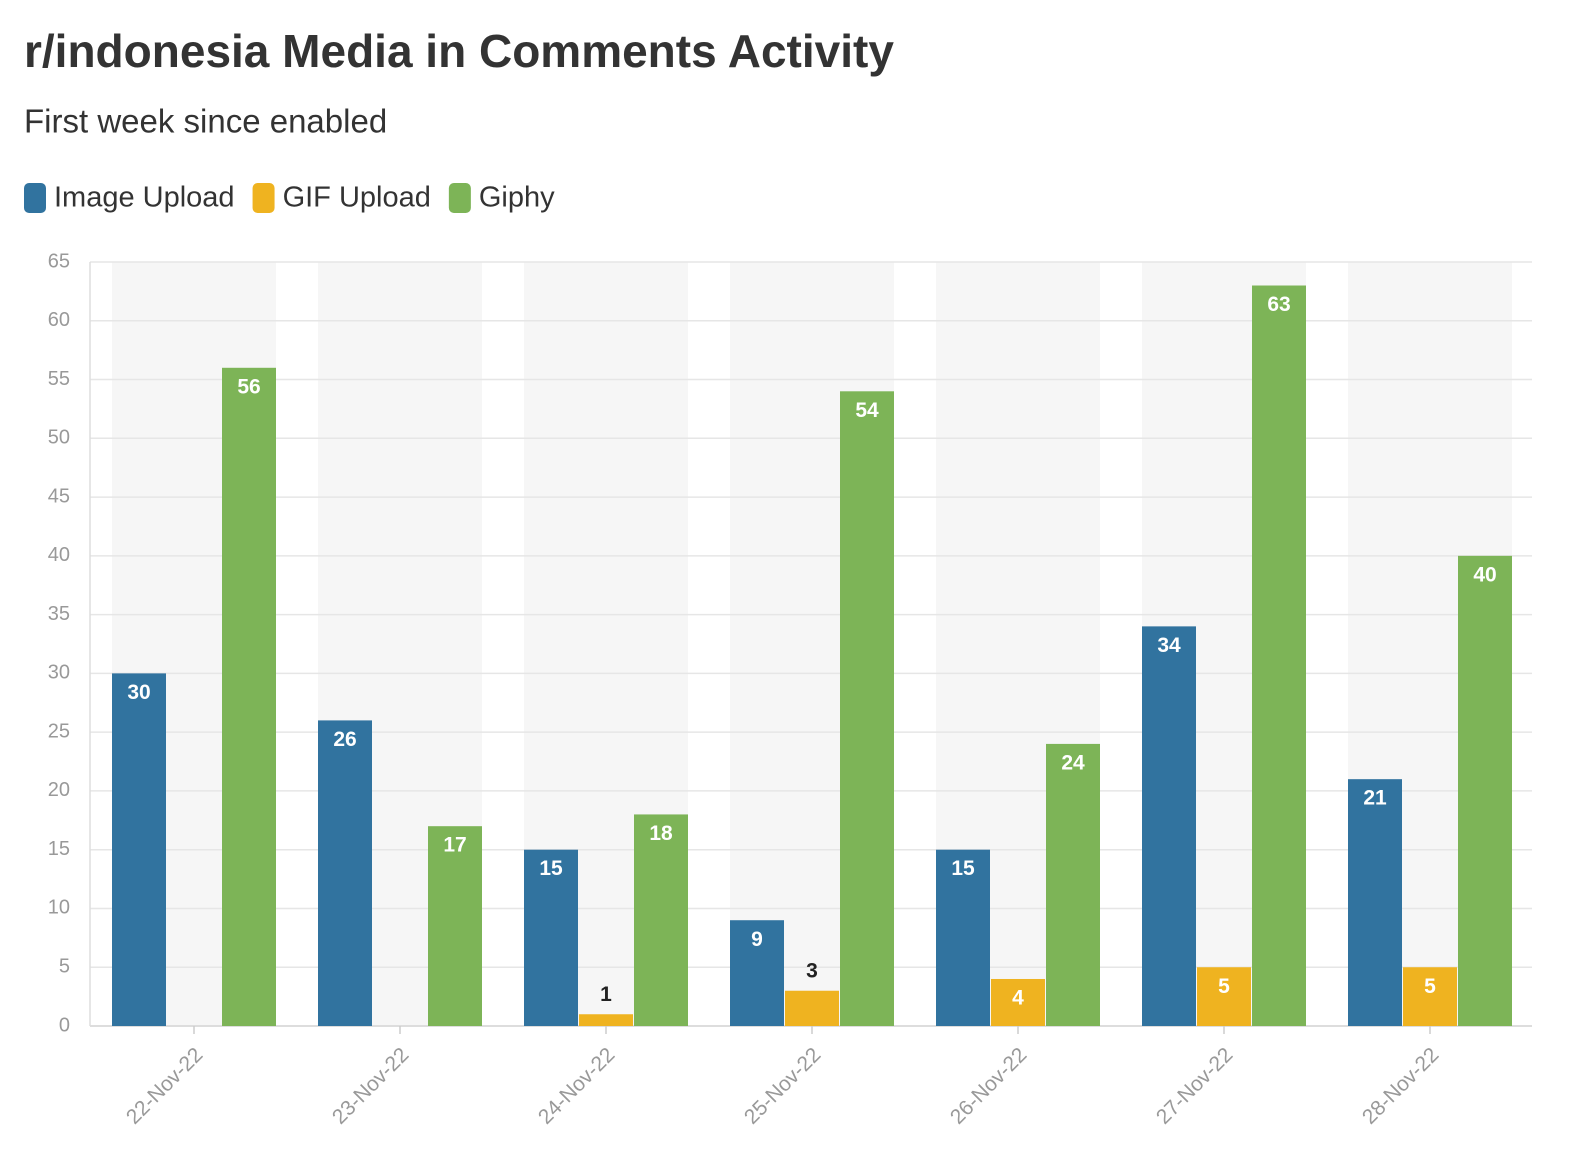 This screenshot has height=1150, width=1592. What do you see at coordinates (577, 1086) in the screenshot?
I see `x-tick-label: 24-Nov-22` at bounding box center [577, 1086].